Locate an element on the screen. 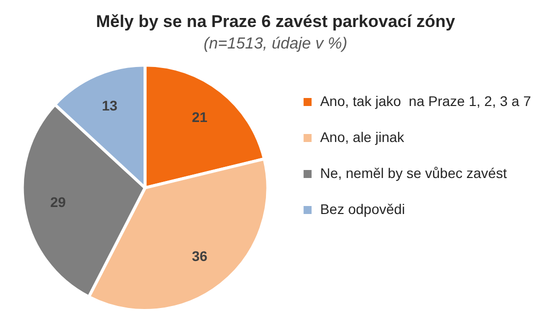 This screenshot has width=551, height=320. legend-label: Ano, tak jako na Praze 1, 2, 3 a 7 is located at coordinates (426, 100).